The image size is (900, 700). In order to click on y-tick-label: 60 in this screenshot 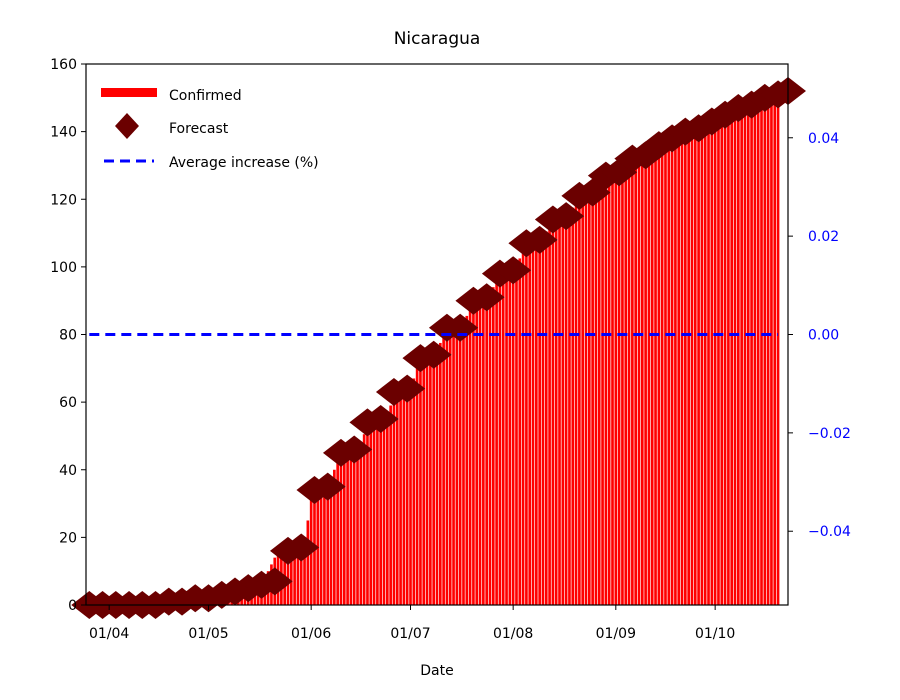, I will do `click(68, 403)`.